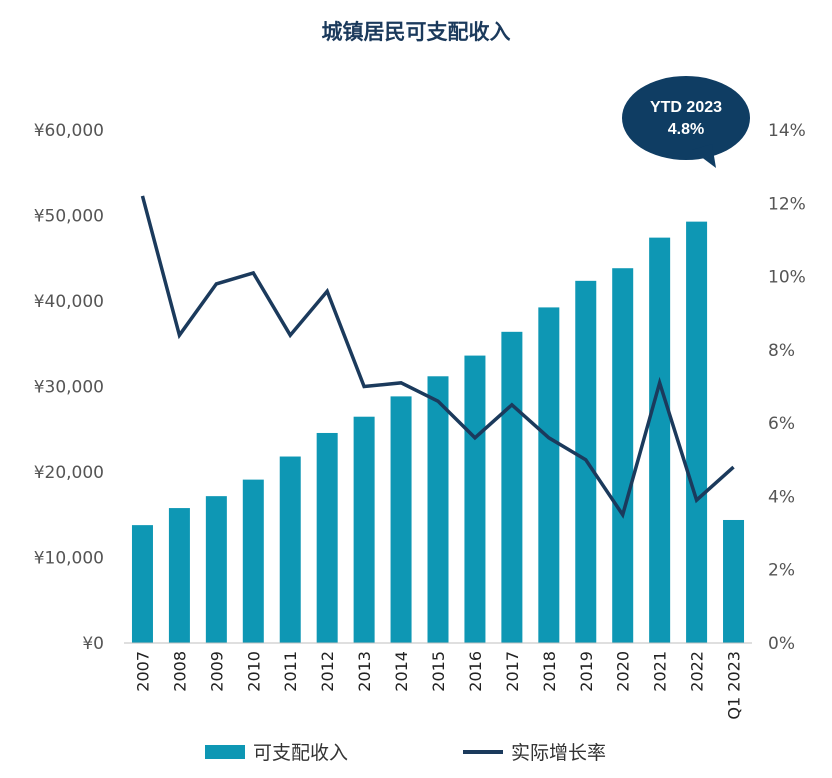  I want to click on right-tick-label: 4%, so click(781, 497).